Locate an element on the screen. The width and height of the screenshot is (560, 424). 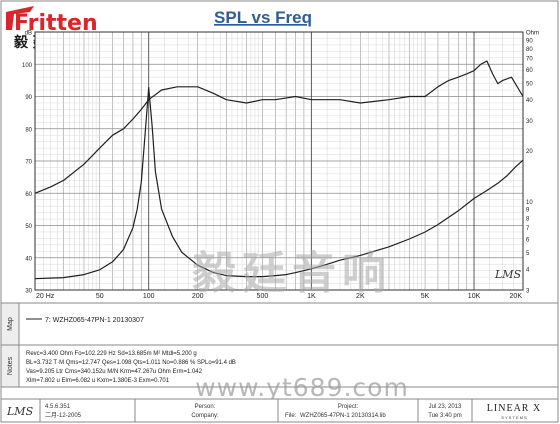
notes-label-strip is located at coordinates (10, 366).